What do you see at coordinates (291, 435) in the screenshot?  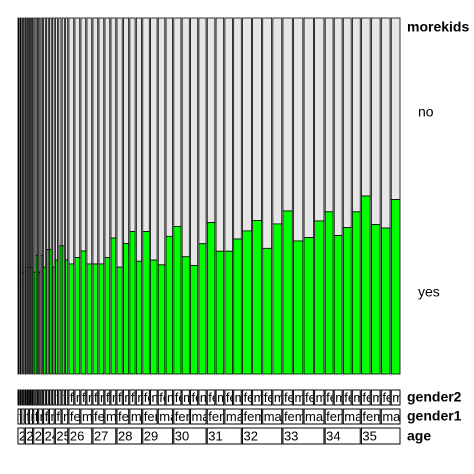 I see `age-level: 33` at bounding box center [291, 435].